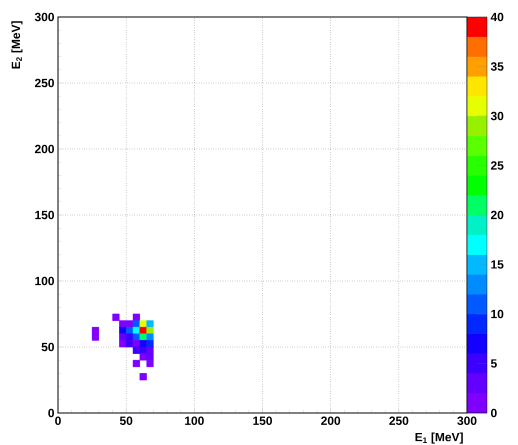 The height and width of the screenshot is (445, 518). What do you see at coordinates (497, 17) in the screenshot?
I see `color-bar-label: 40` at bounding box center [497, 17].